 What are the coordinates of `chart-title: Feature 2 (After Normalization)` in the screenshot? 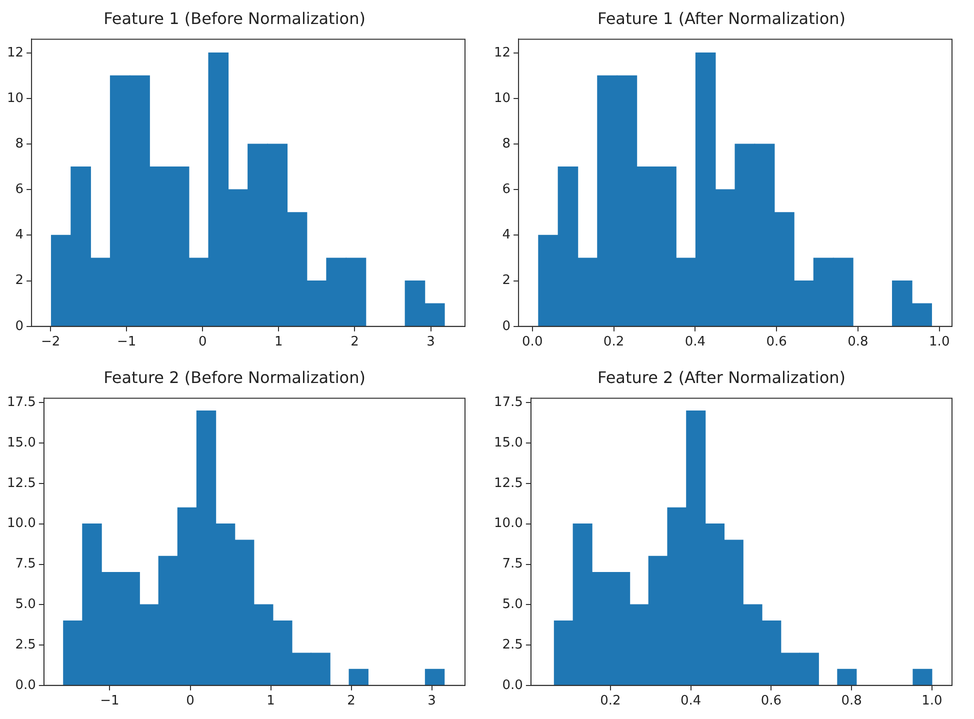 It's located at (722, 377).